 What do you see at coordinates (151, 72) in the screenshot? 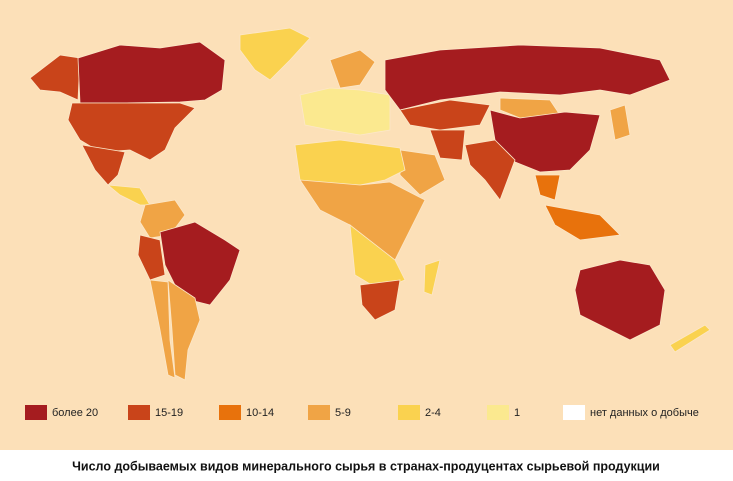
I see `canada` at bounding box center [151, 72].